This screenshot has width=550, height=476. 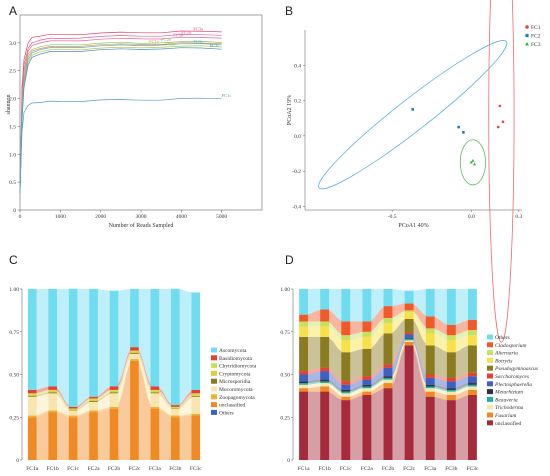 I want to click on x-tick-label: 4000, so click(x=181, y=217).